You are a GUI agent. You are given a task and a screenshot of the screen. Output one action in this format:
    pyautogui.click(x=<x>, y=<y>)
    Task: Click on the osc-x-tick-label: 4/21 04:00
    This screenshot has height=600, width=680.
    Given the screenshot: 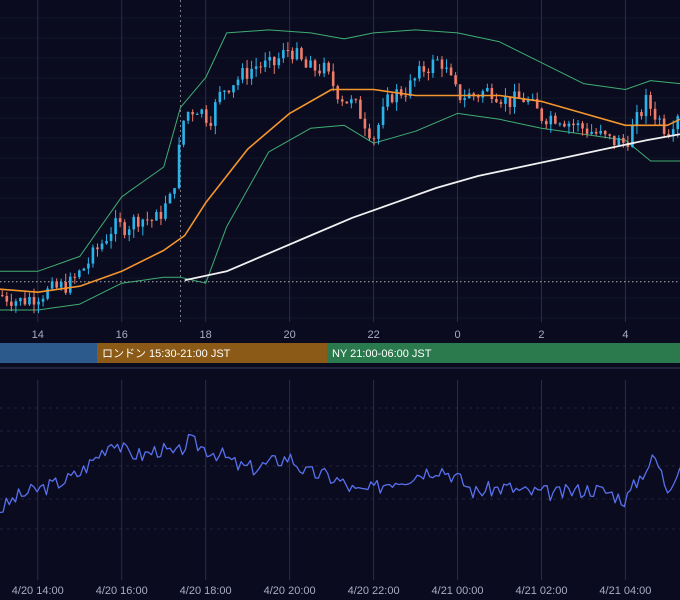 What is the action you would take?
    pyautogui.click(x=625, y=591)
    